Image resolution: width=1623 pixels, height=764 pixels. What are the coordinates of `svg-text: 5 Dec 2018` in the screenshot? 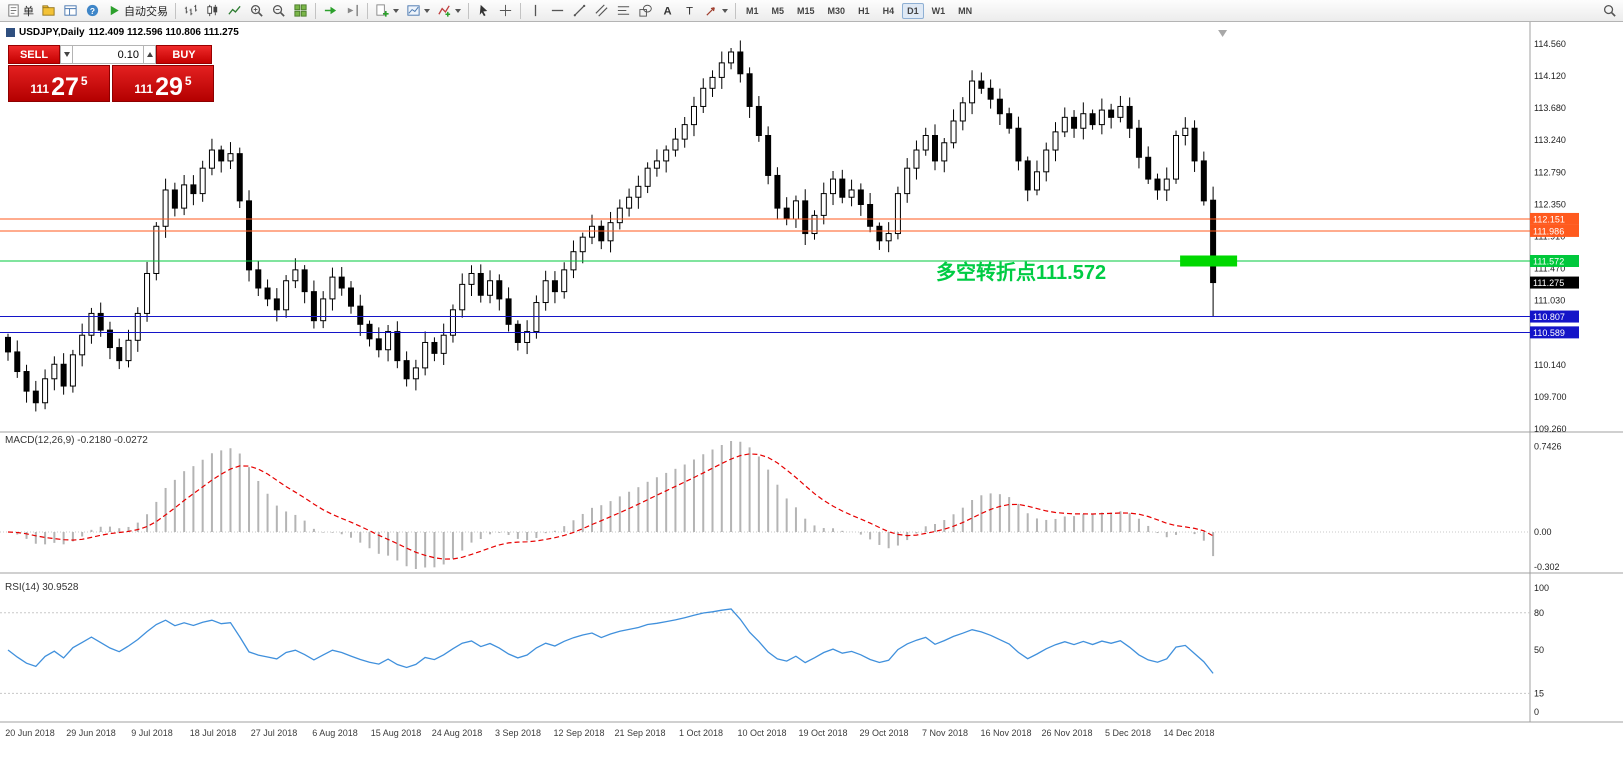 It's located at (1128, 733).